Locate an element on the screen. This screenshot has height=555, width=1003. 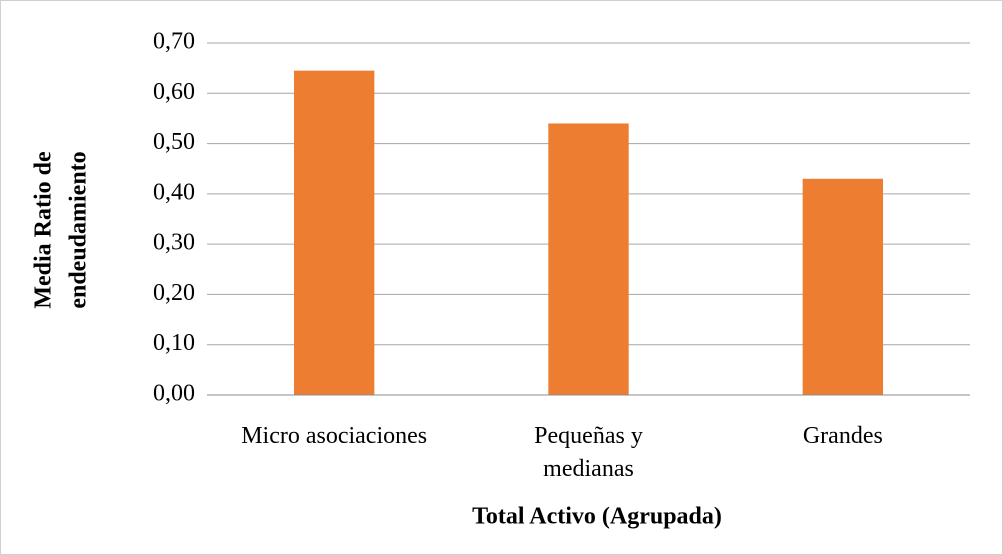
y-tick-label: 0,20 is located at coordinates (174, 293).